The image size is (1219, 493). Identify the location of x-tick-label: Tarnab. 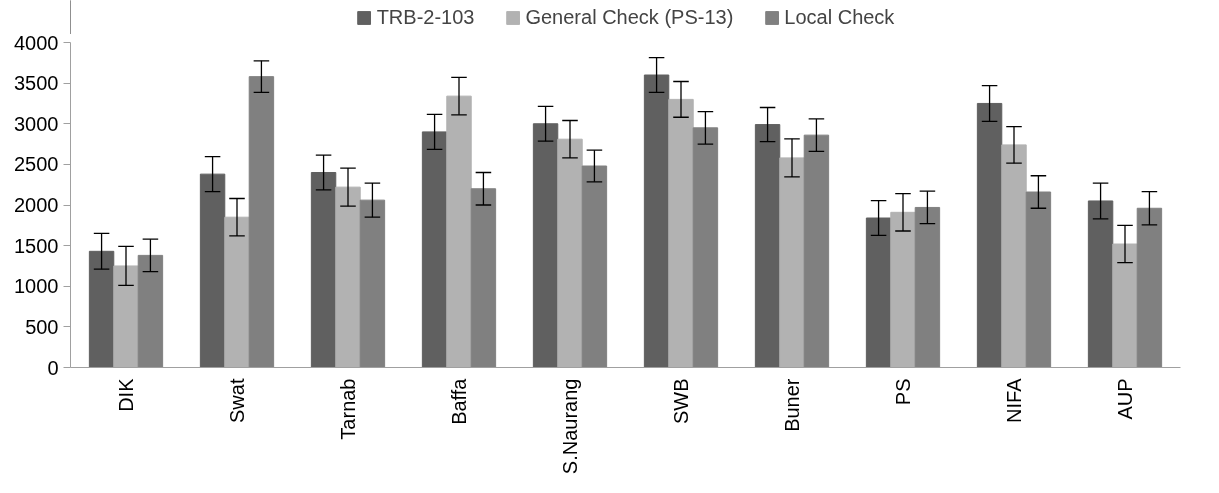
(348, 409).